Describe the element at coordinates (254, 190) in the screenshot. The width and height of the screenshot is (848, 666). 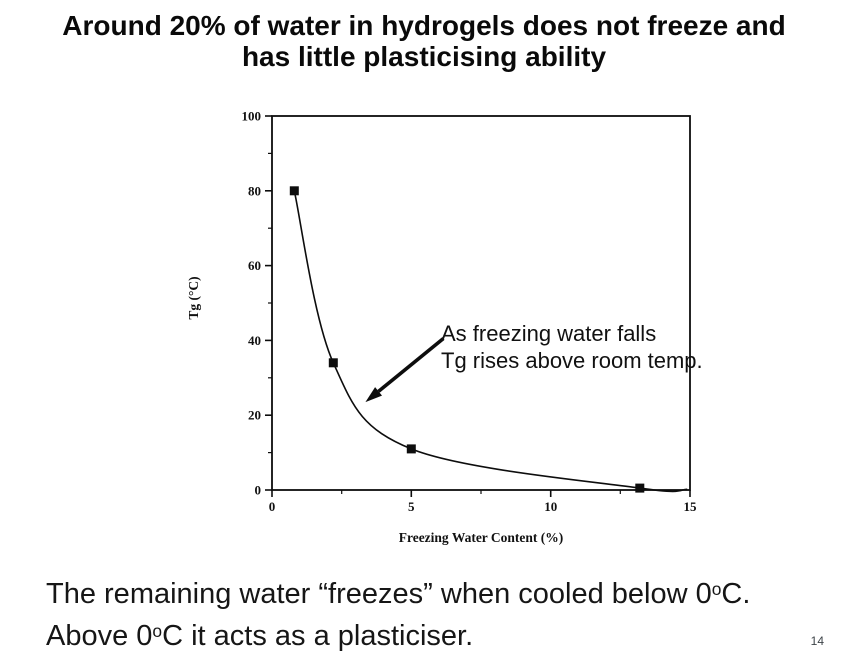
I see `y-tick-label: 80` at that location.